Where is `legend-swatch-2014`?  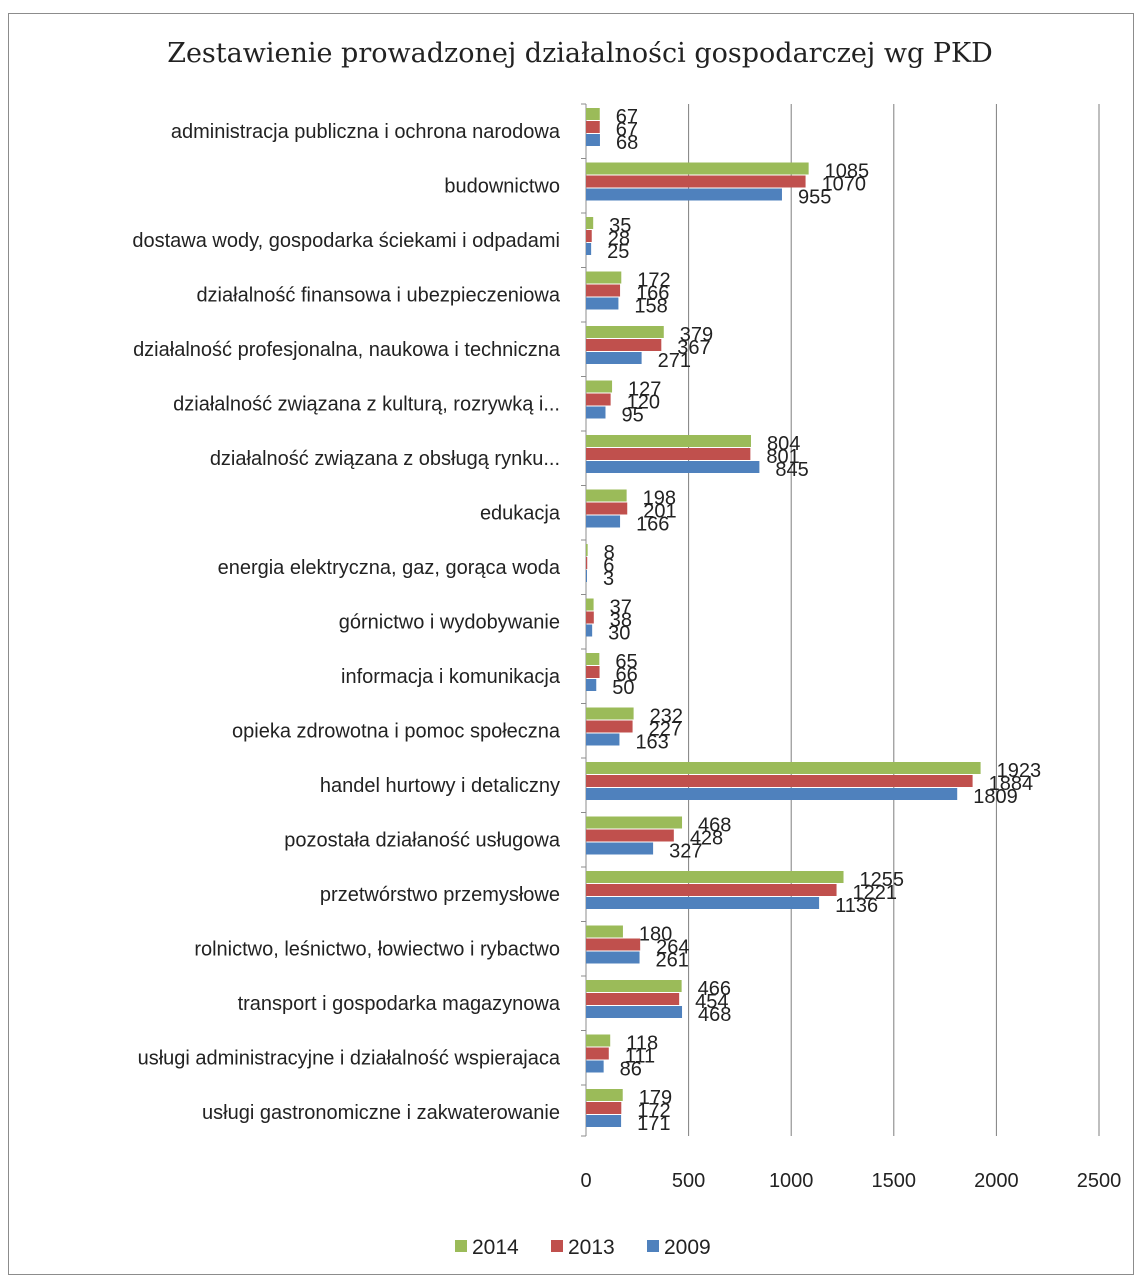 legend-swatch-2014 is located at coordinates (461, 1246).